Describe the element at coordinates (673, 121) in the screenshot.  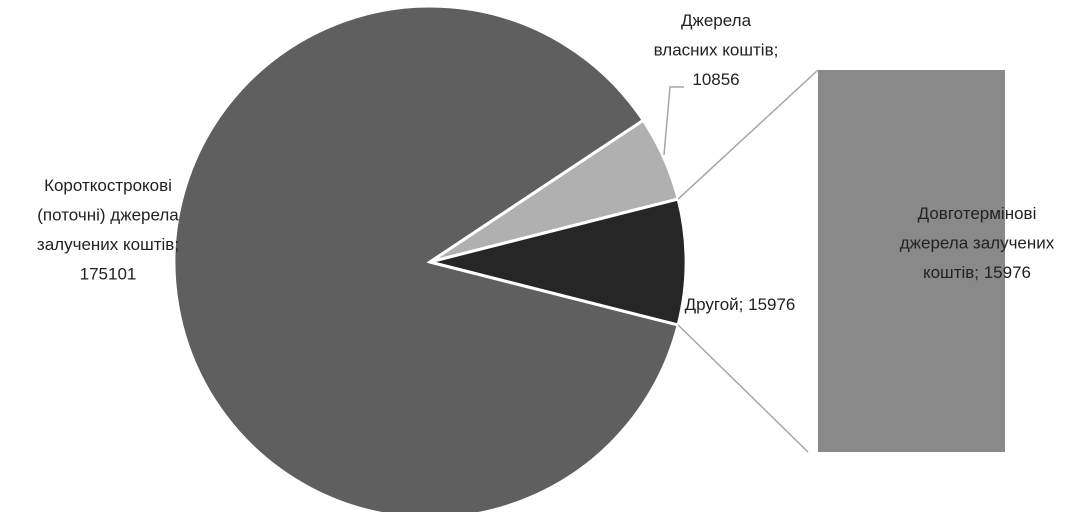
I see `leader-line` at that location.